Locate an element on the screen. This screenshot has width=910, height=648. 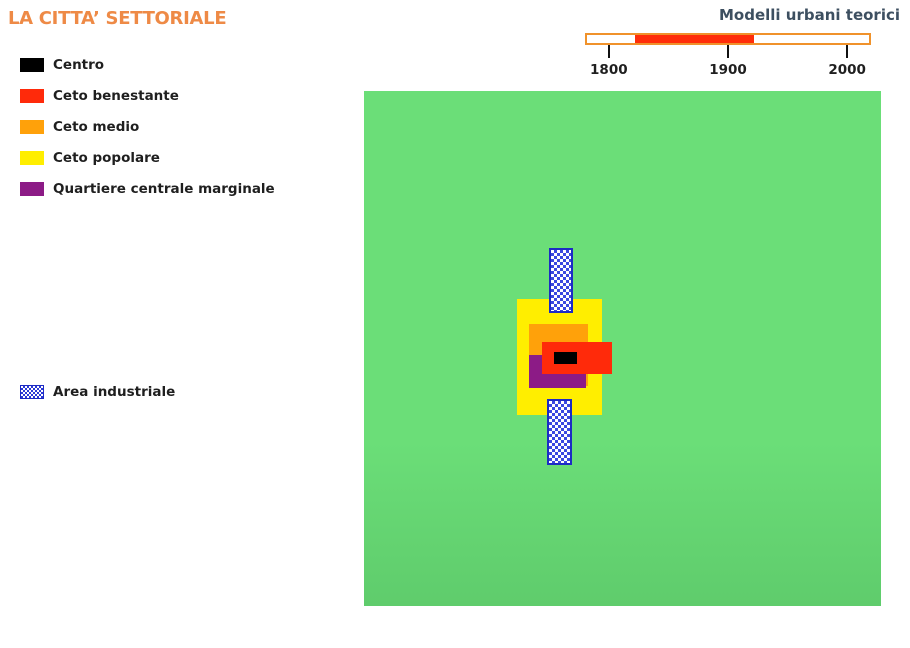
timeline: 1800 1900 2000 is located at coordinates (728, 58).